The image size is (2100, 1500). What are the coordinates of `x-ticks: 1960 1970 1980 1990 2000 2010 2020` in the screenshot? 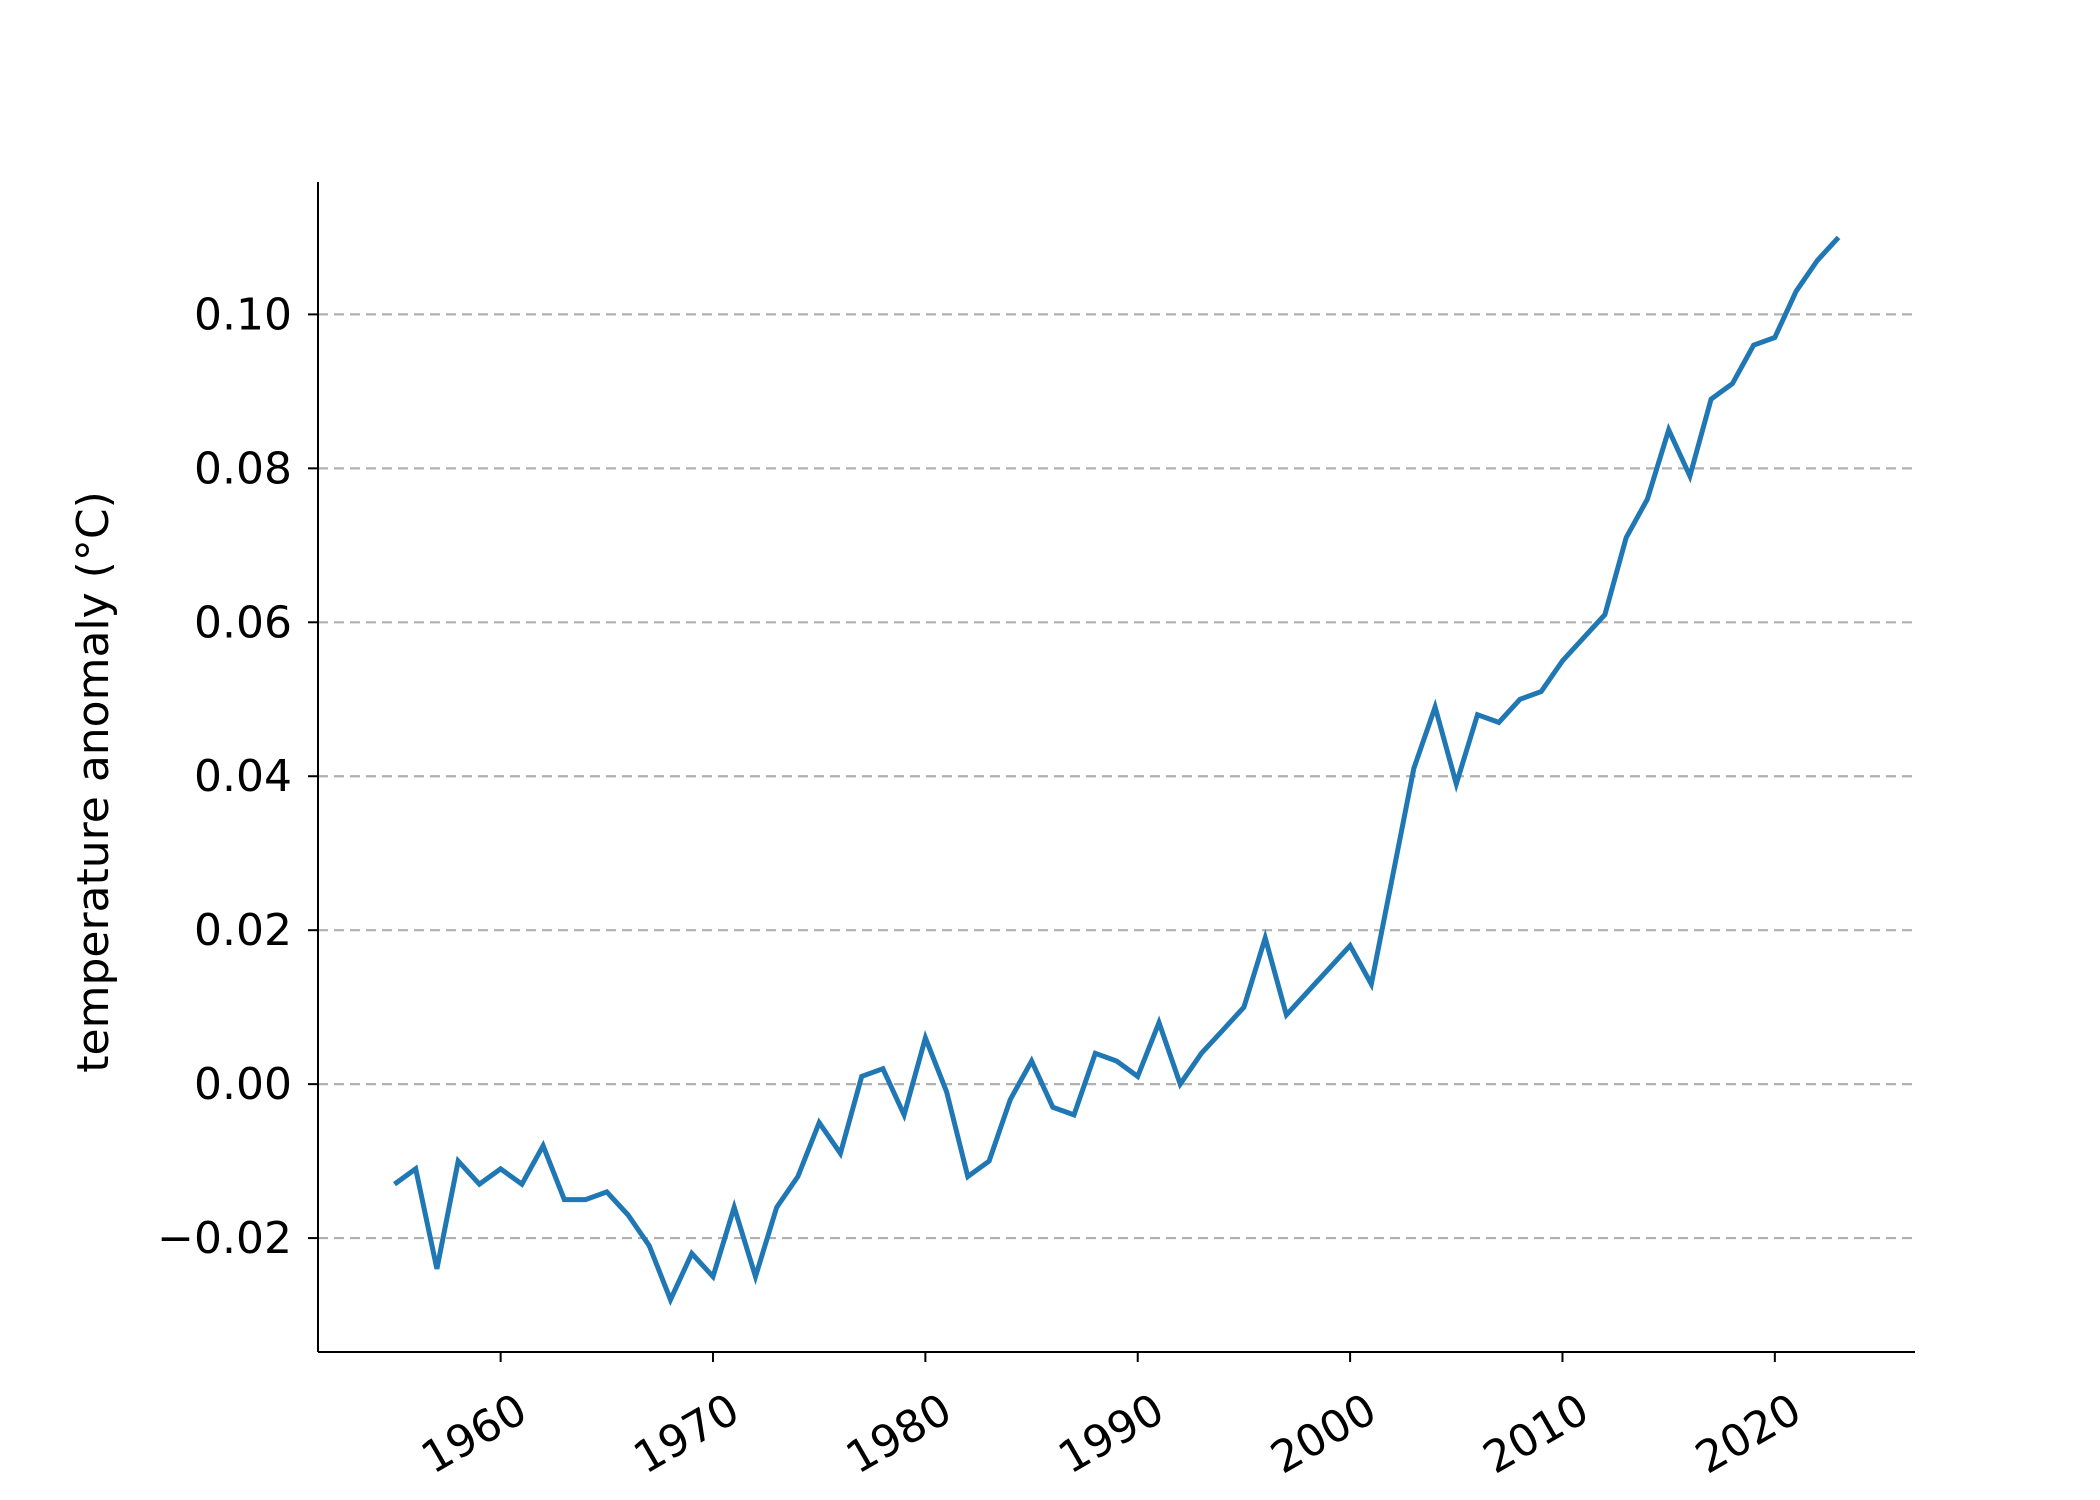 It's located at (1111, 1418).